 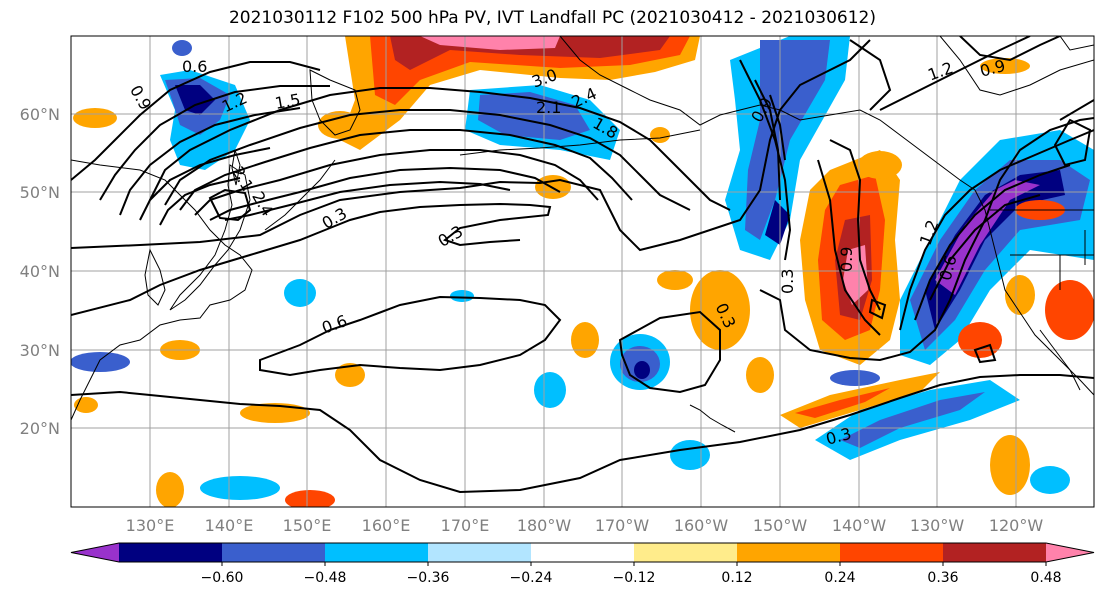 What do you see at coordinates (386, 525) in the screenshot?
I see `lon-label: 160°E` at bounding box center [386, 525].